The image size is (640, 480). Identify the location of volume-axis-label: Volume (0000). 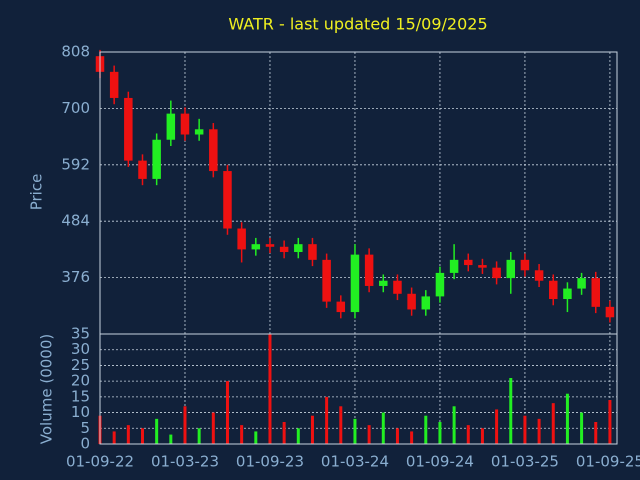
(47, 389).